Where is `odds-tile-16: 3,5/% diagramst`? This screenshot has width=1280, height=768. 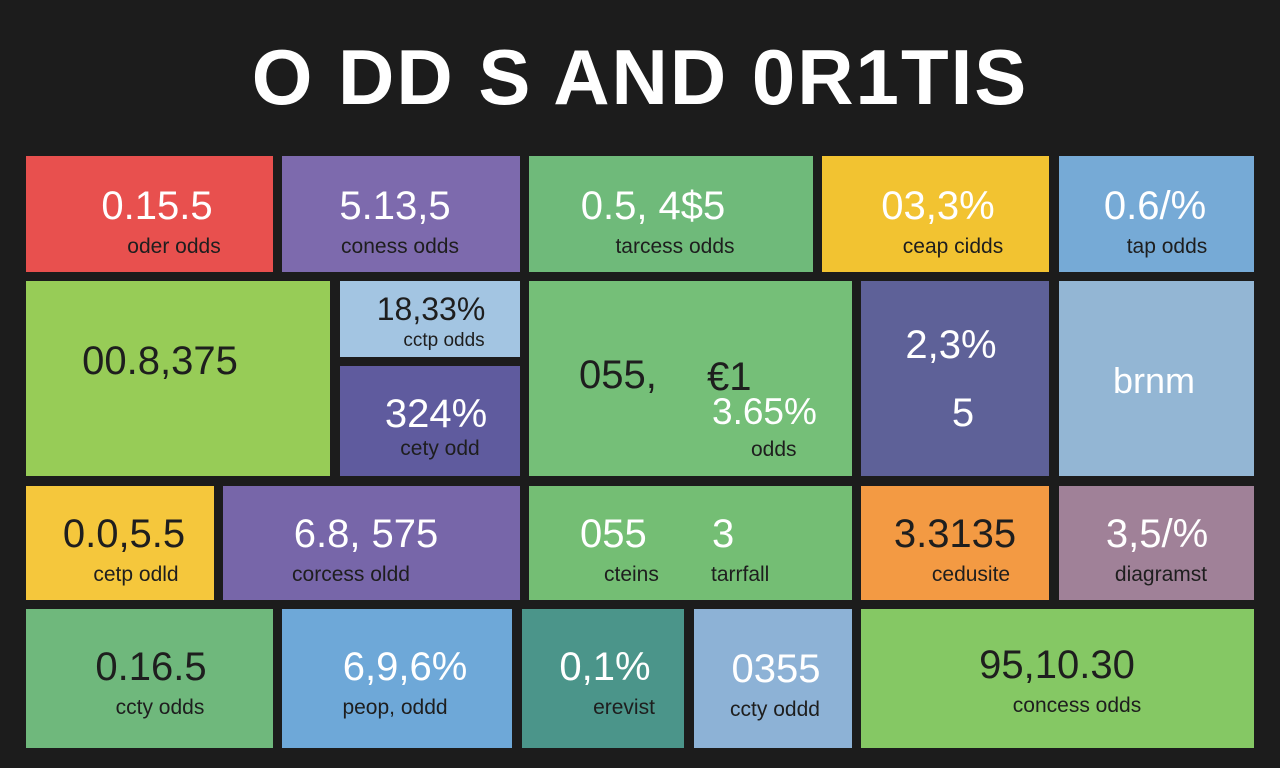
odds-tile-16: 3,5/% diagramst is located at coordinates (1156, 543).